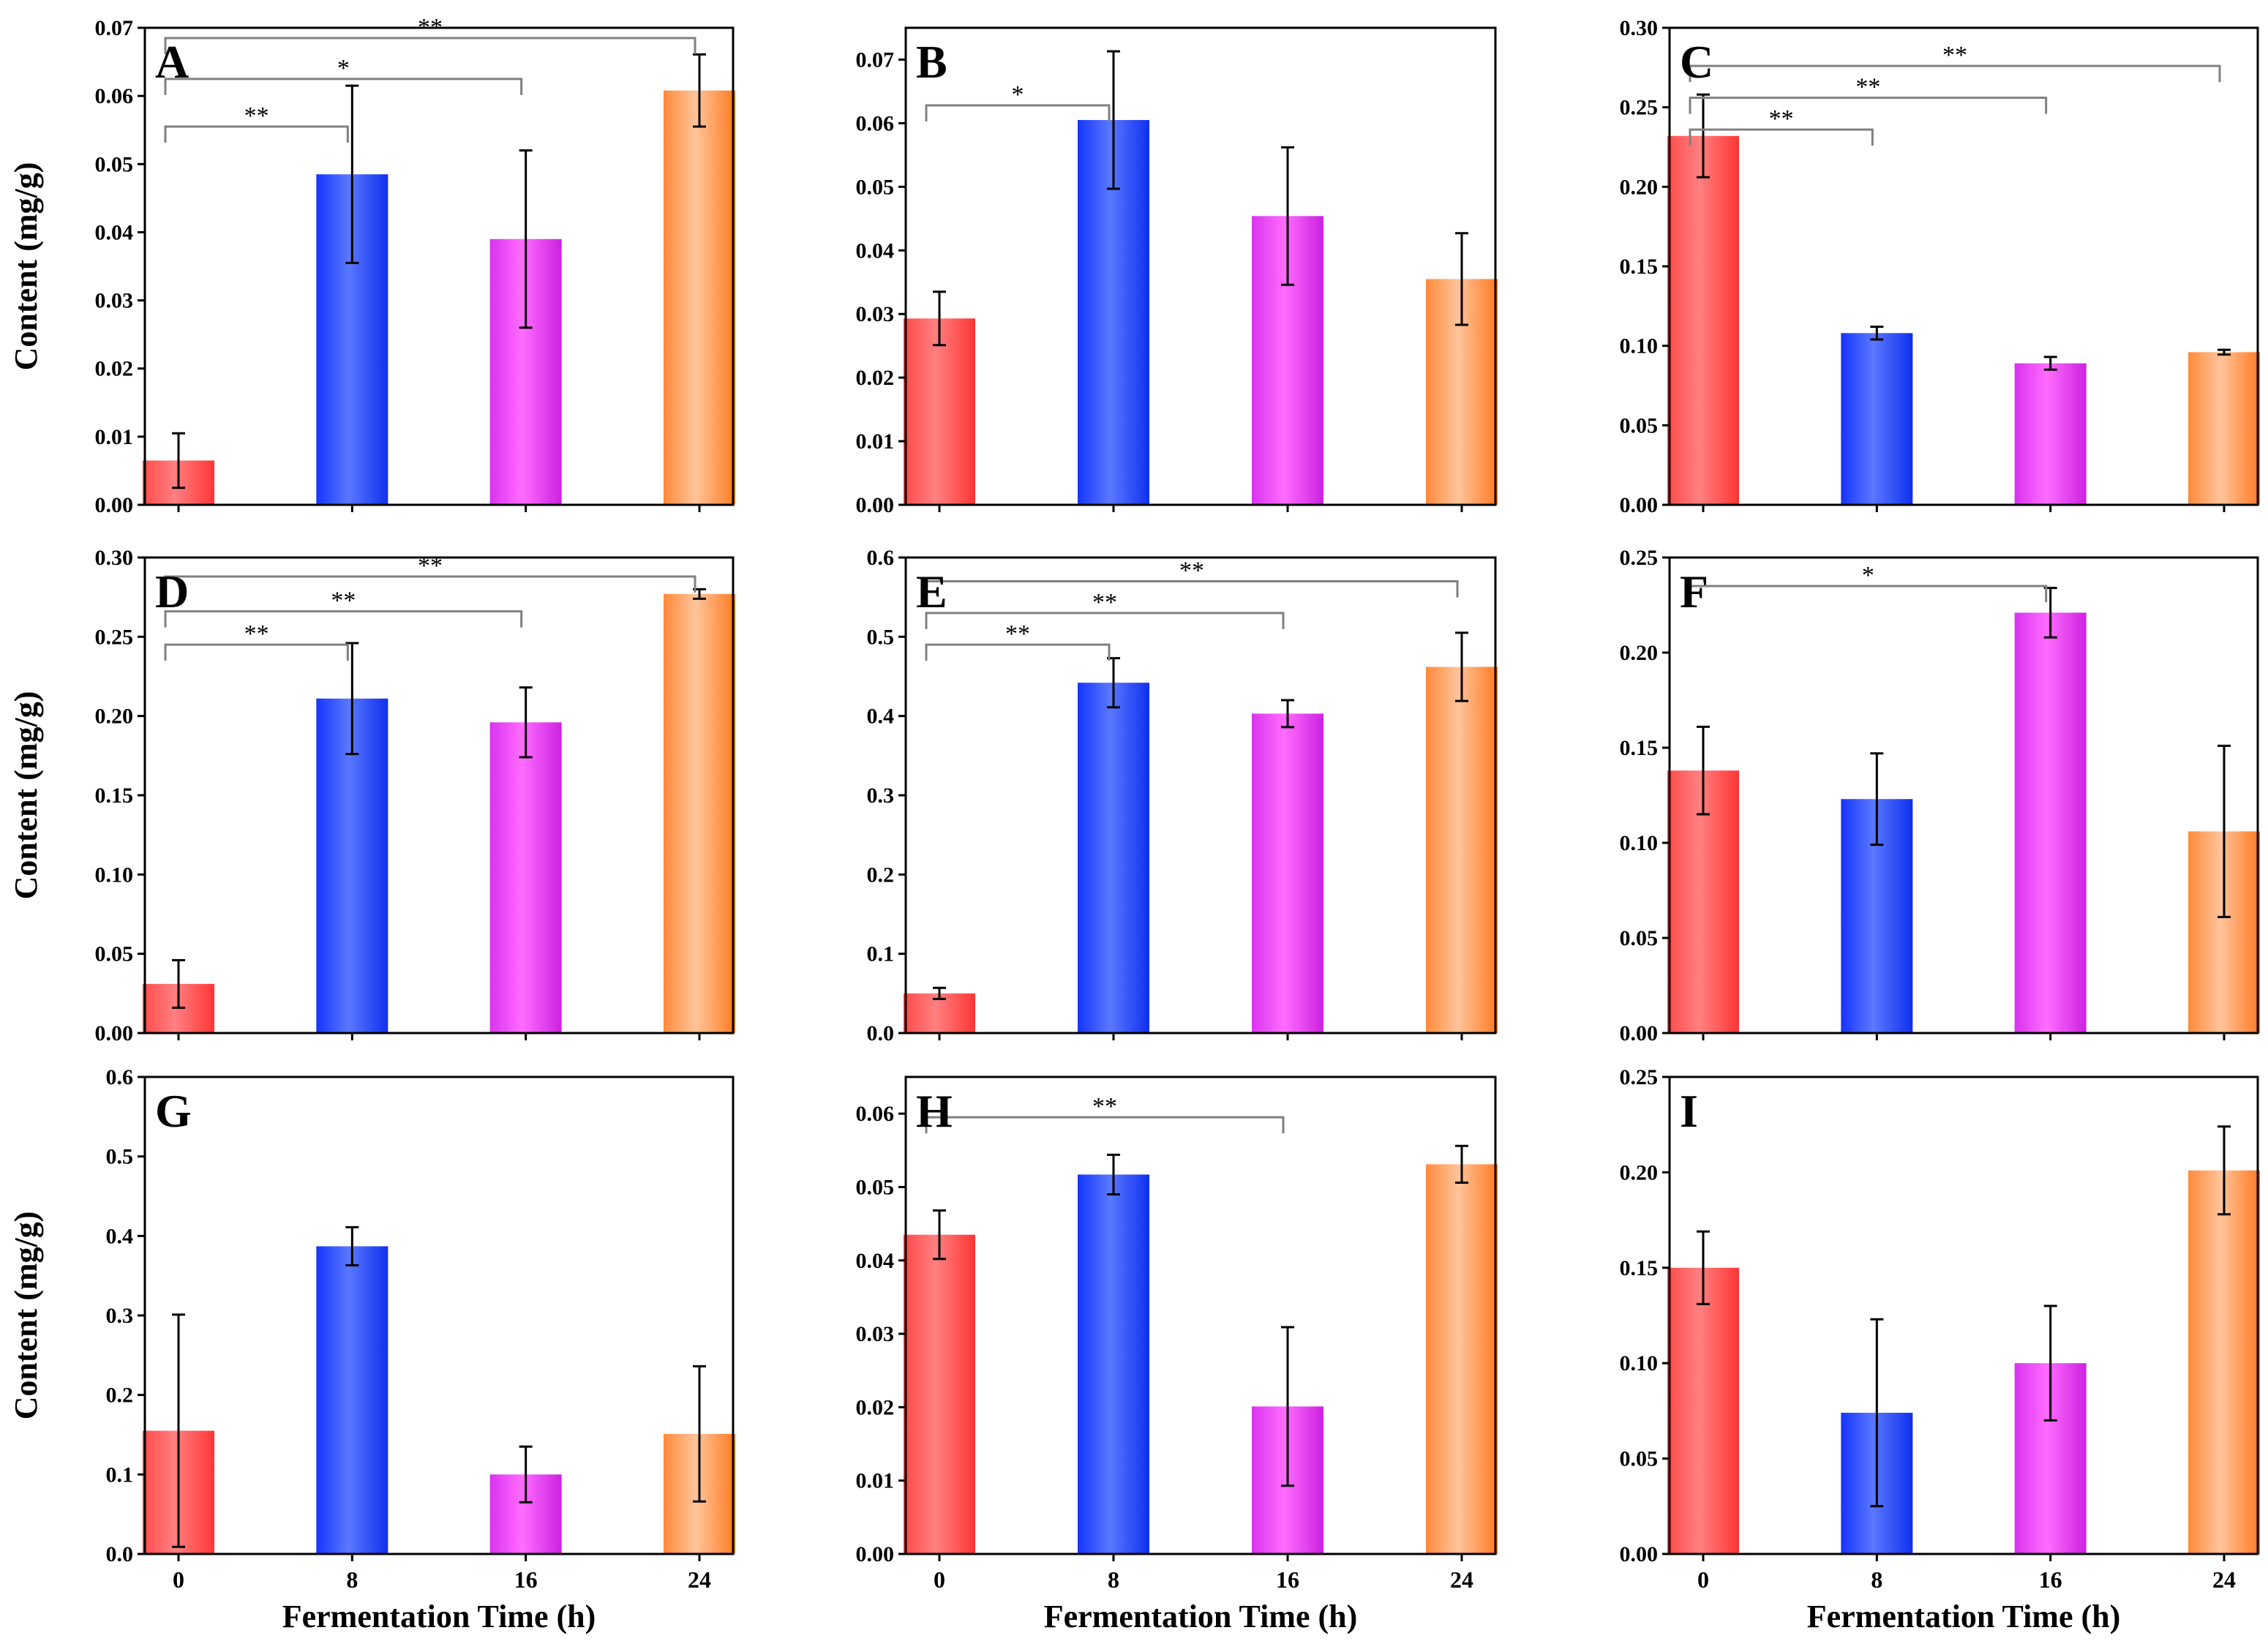 The width and height of the screenshot is (2268, 1652). I want to click on y-tick-label: 0.03, so click(875, 314).